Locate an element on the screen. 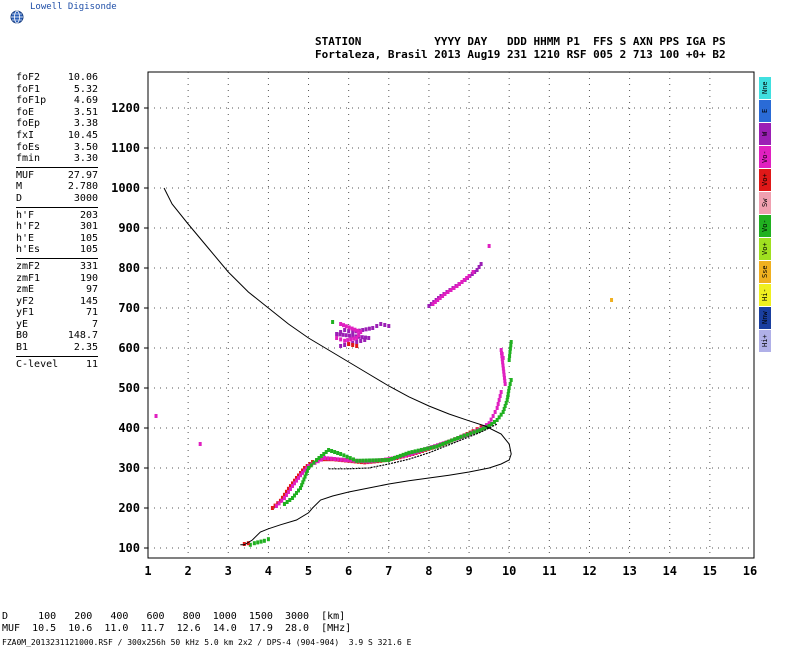 Image resolution: width=800 pixels, height=650 pixels. y-tick-label: 600 is located at coordinates (129, 348).